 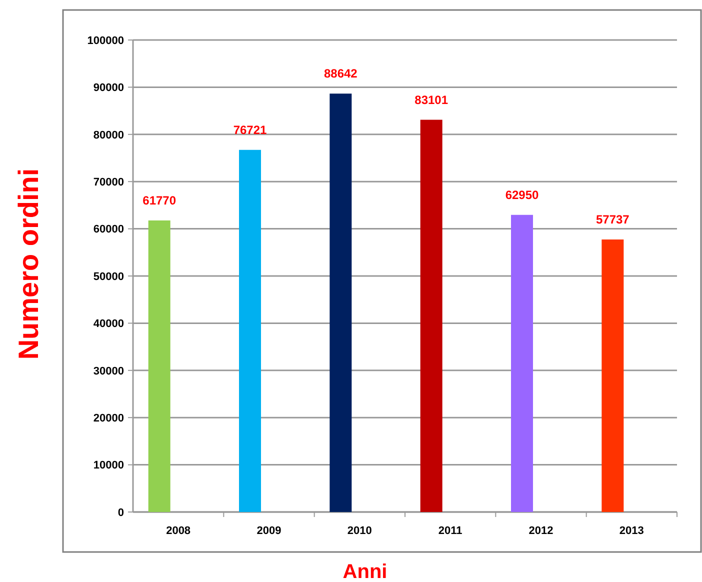 I want to click on data-label: 57737, so click(x=613, y=219).